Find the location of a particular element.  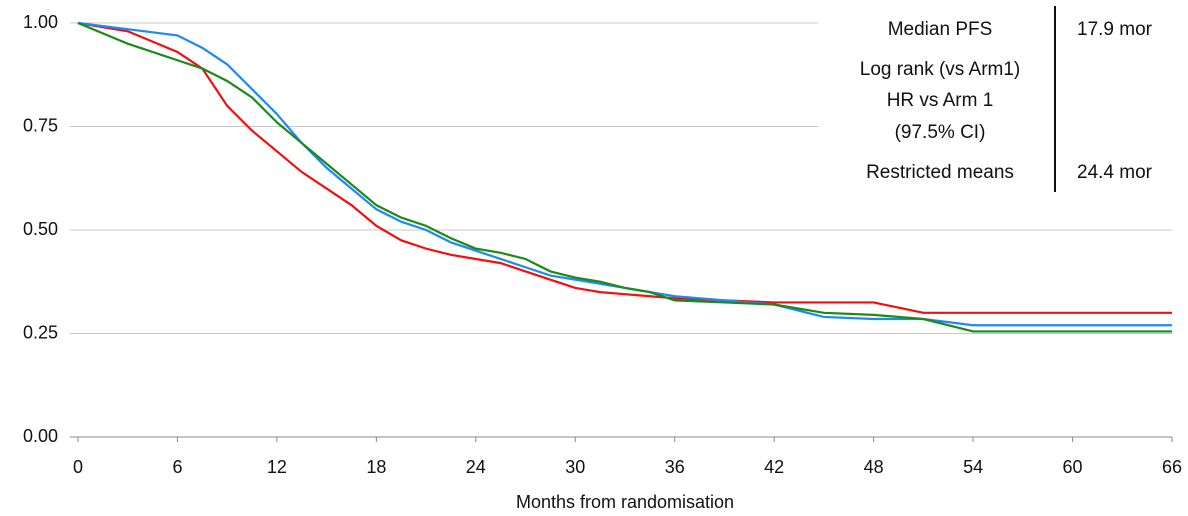

table-label: Restricted means is located at coordinates (940, 172).